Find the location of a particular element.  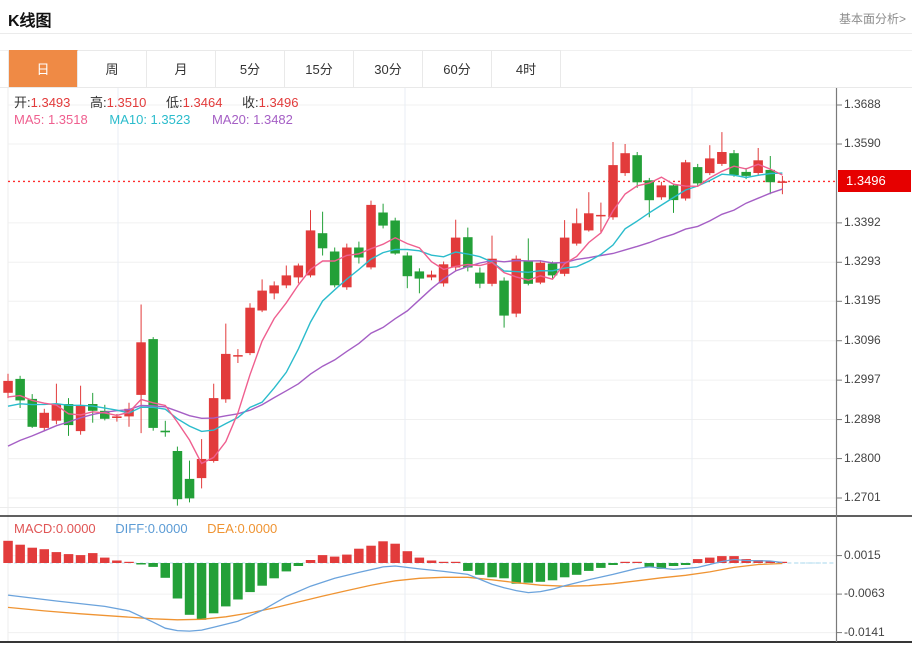

tab-4hour: 4时 is located at coordinates (526, 68).